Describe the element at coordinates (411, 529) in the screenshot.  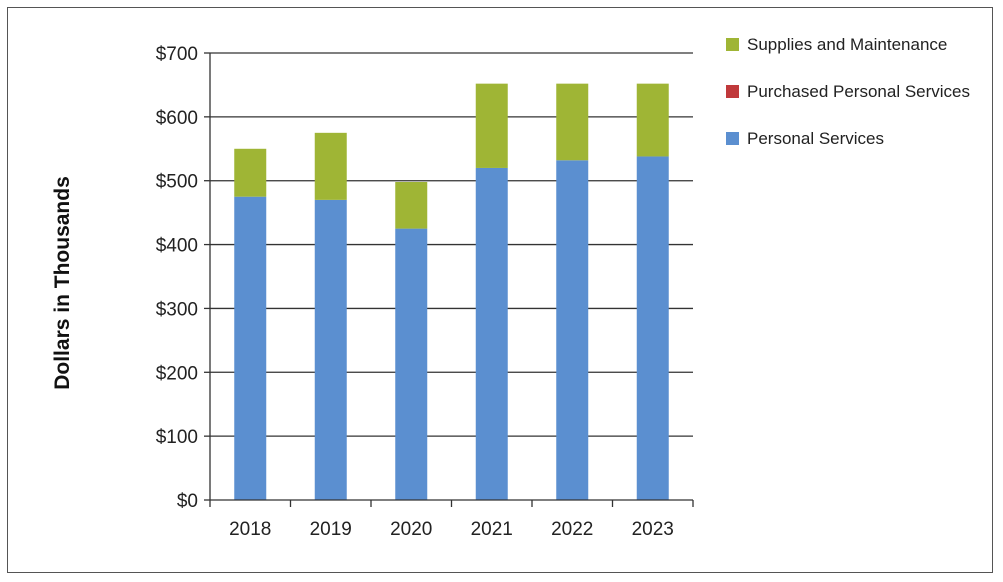
I see `x-tick-label: 2020` at that location.